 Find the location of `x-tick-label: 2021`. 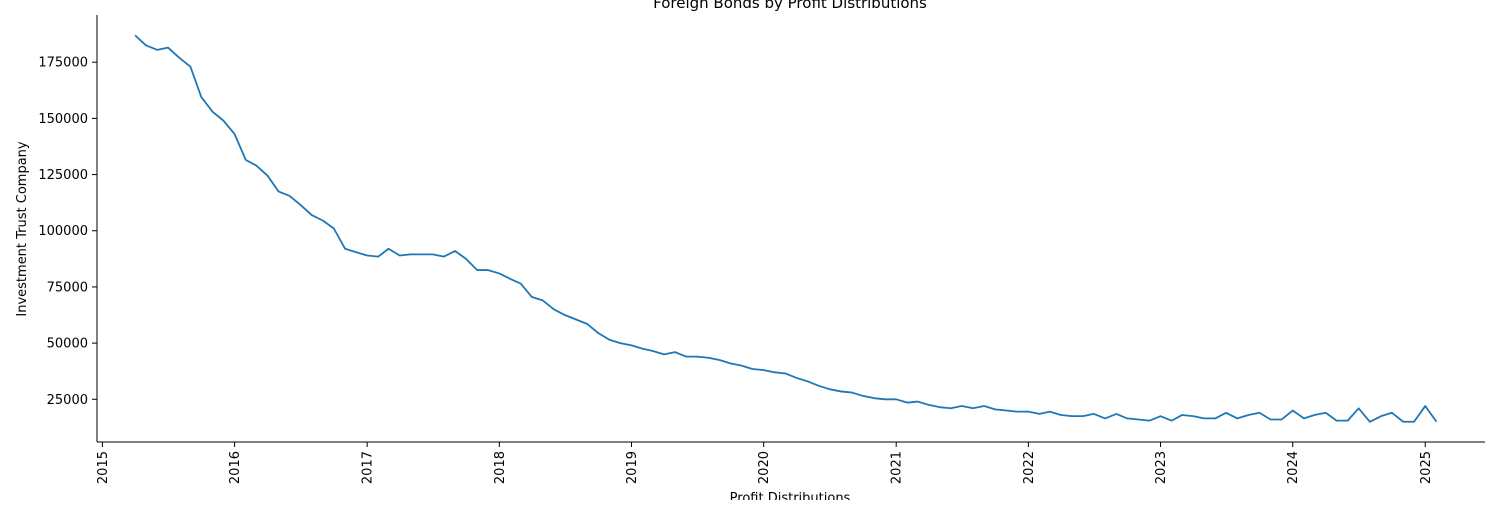

x-tick-label: 2021 is located at coordinates (897, 467).